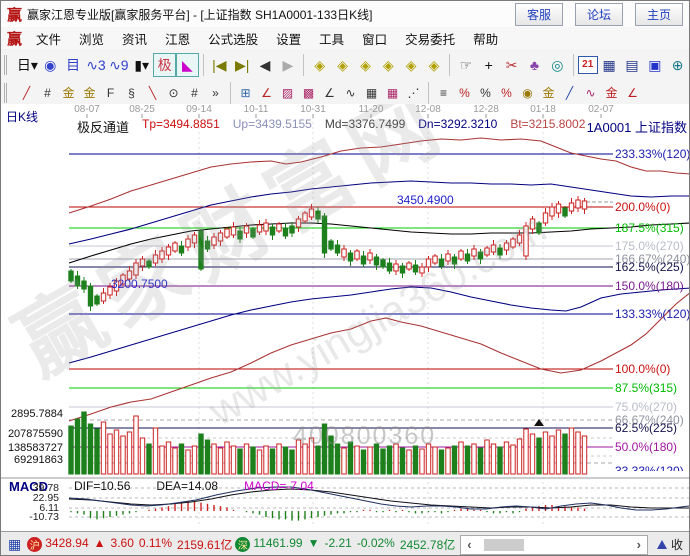  What do you see at coordinates (92, 39) in the screenshot?
I see `menu-item-2: 浏览` at bounding box center [92, 39].